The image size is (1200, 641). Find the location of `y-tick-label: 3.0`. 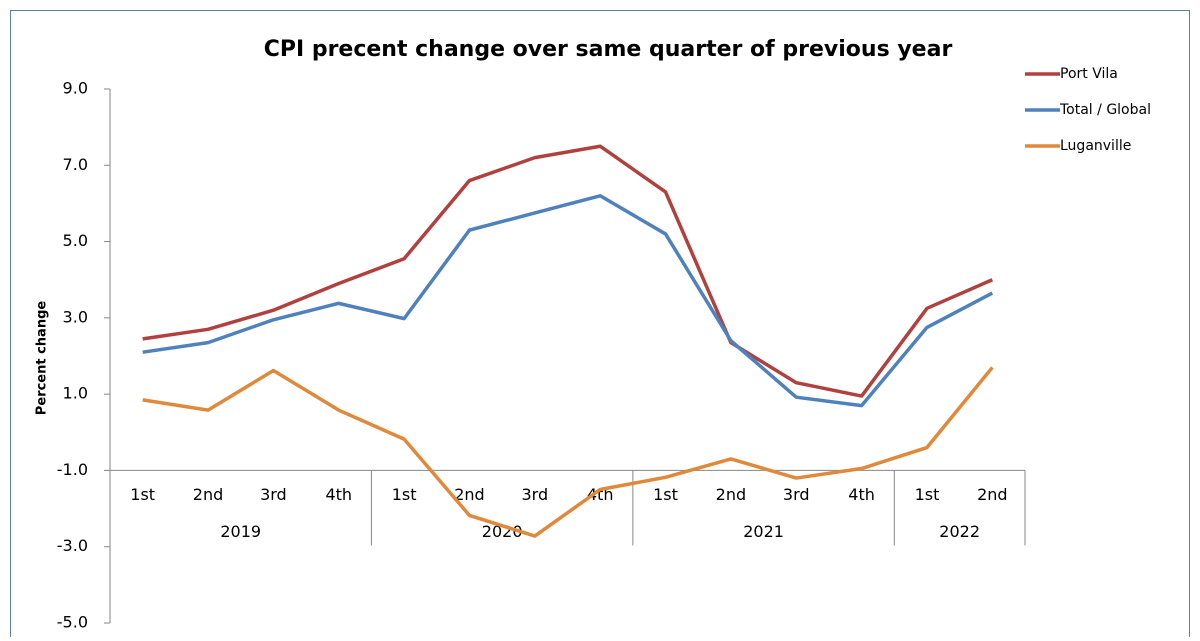

y-tick-label: 3.0 is located at coordinates (75, 316).